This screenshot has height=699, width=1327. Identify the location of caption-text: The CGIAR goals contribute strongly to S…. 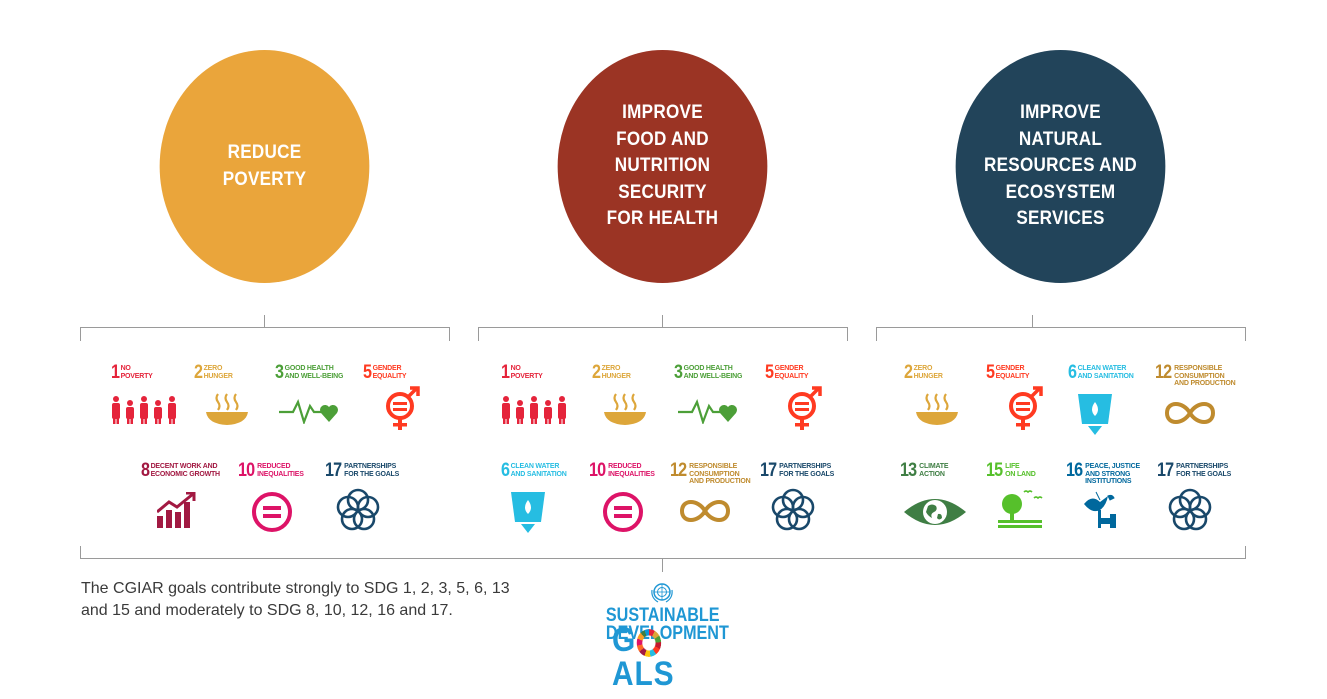
(295, 599).